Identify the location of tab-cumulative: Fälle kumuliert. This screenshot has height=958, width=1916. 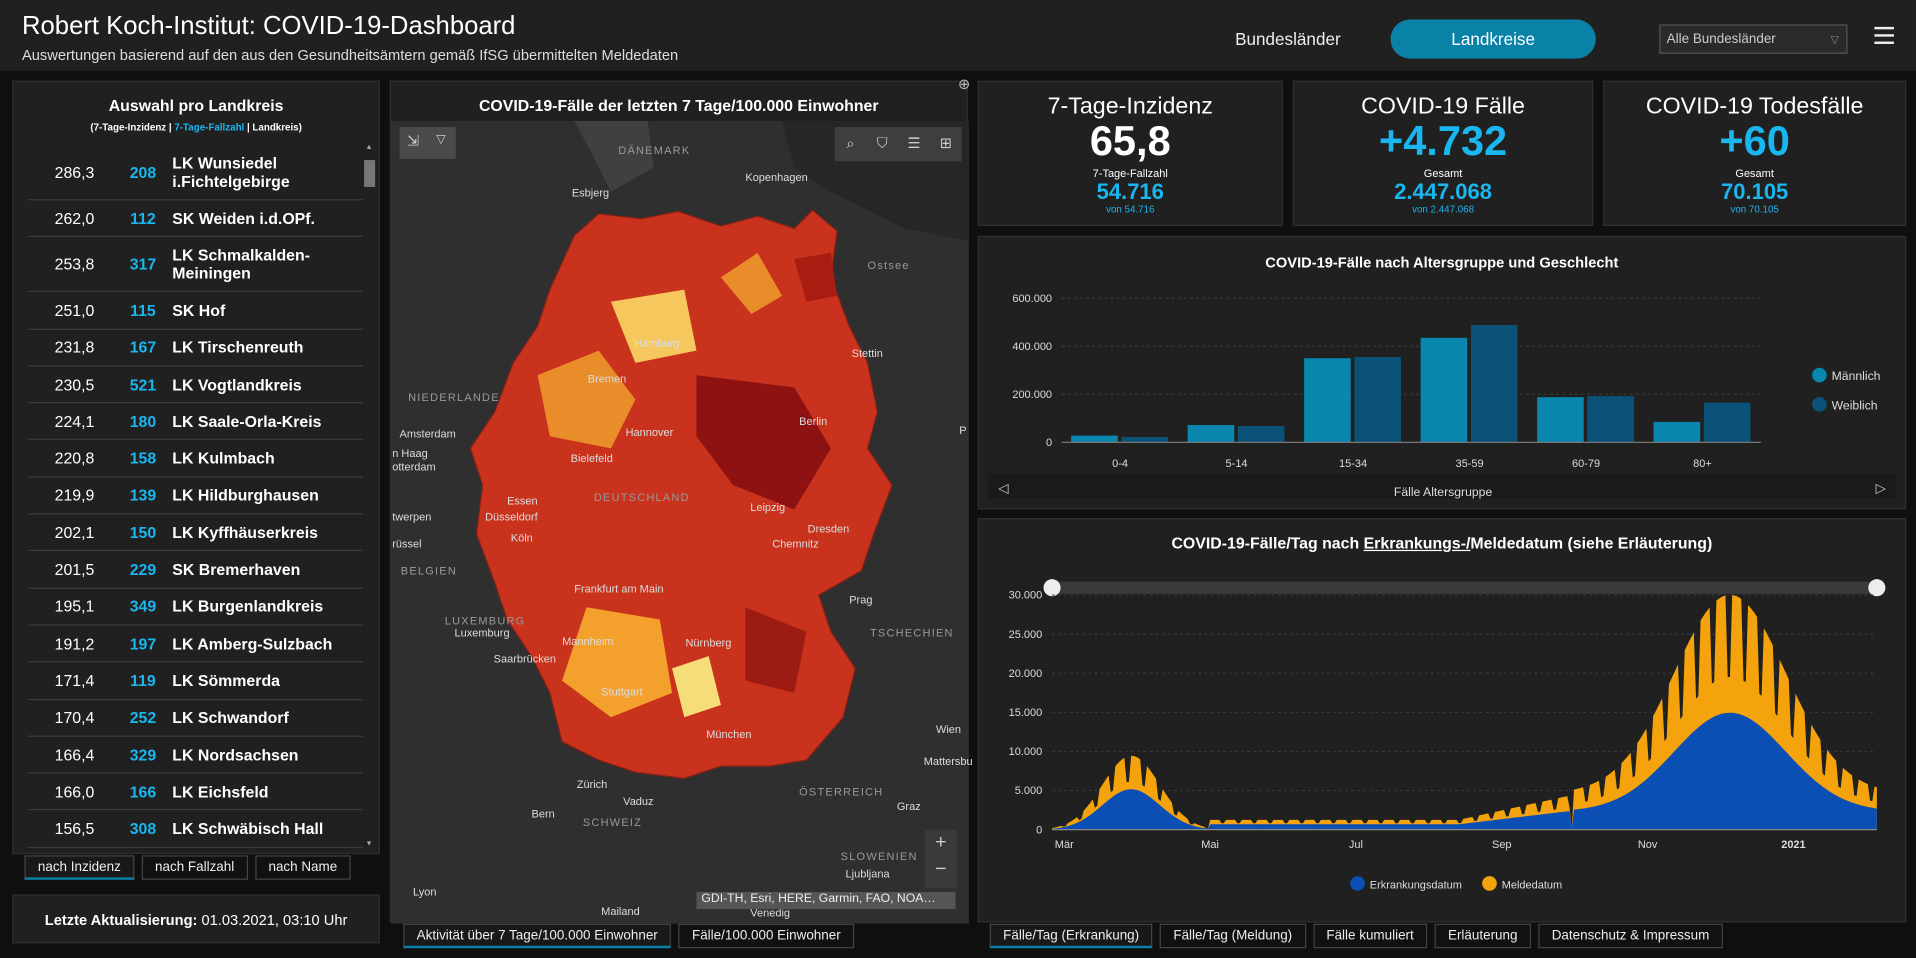
(1370, 936).